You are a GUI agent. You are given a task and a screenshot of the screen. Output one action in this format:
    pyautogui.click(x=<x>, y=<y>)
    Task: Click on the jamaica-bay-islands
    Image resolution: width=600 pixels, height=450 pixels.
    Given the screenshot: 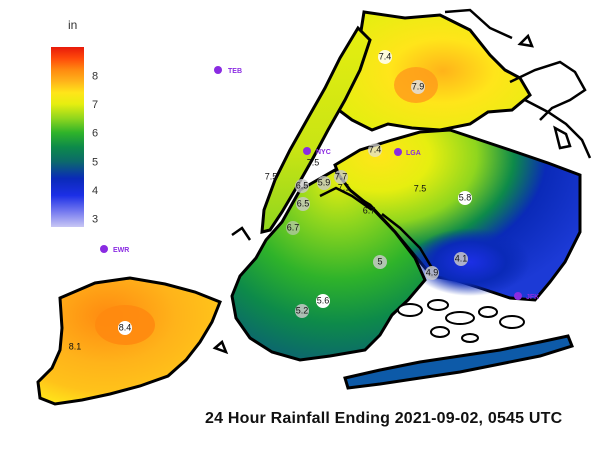 What is the action you would take?
    pyautogui.click(x=461, y=321)
    